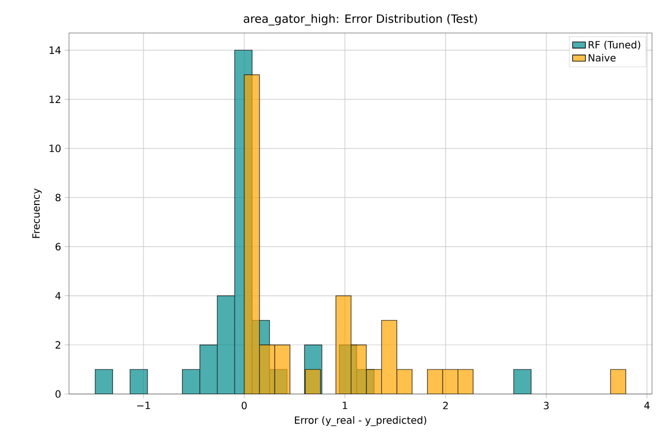  What do you see at coordinates (55, 148) in the screenshot?
I see `y-tick-label: 10` at bounding box center [55, 148].